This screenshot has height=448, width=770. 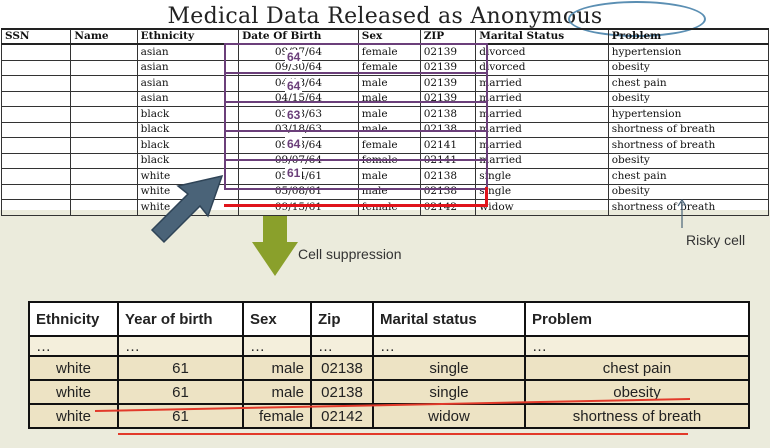 What do you see at coordinates (688, 36) in the screenshot?
I see `col-problem: Problem` at bounding box center [688, 36].